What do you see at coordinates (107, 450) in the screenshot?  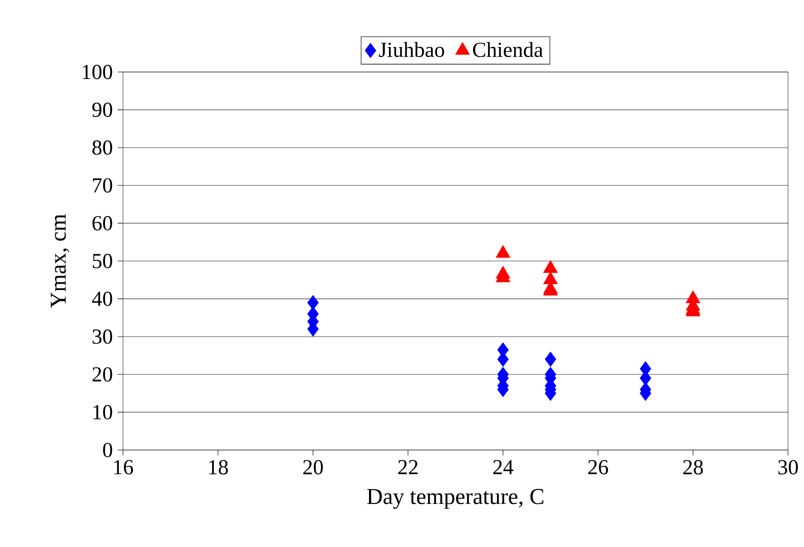 I see `y-tick-label: 0` at bounding box center [107, 450].